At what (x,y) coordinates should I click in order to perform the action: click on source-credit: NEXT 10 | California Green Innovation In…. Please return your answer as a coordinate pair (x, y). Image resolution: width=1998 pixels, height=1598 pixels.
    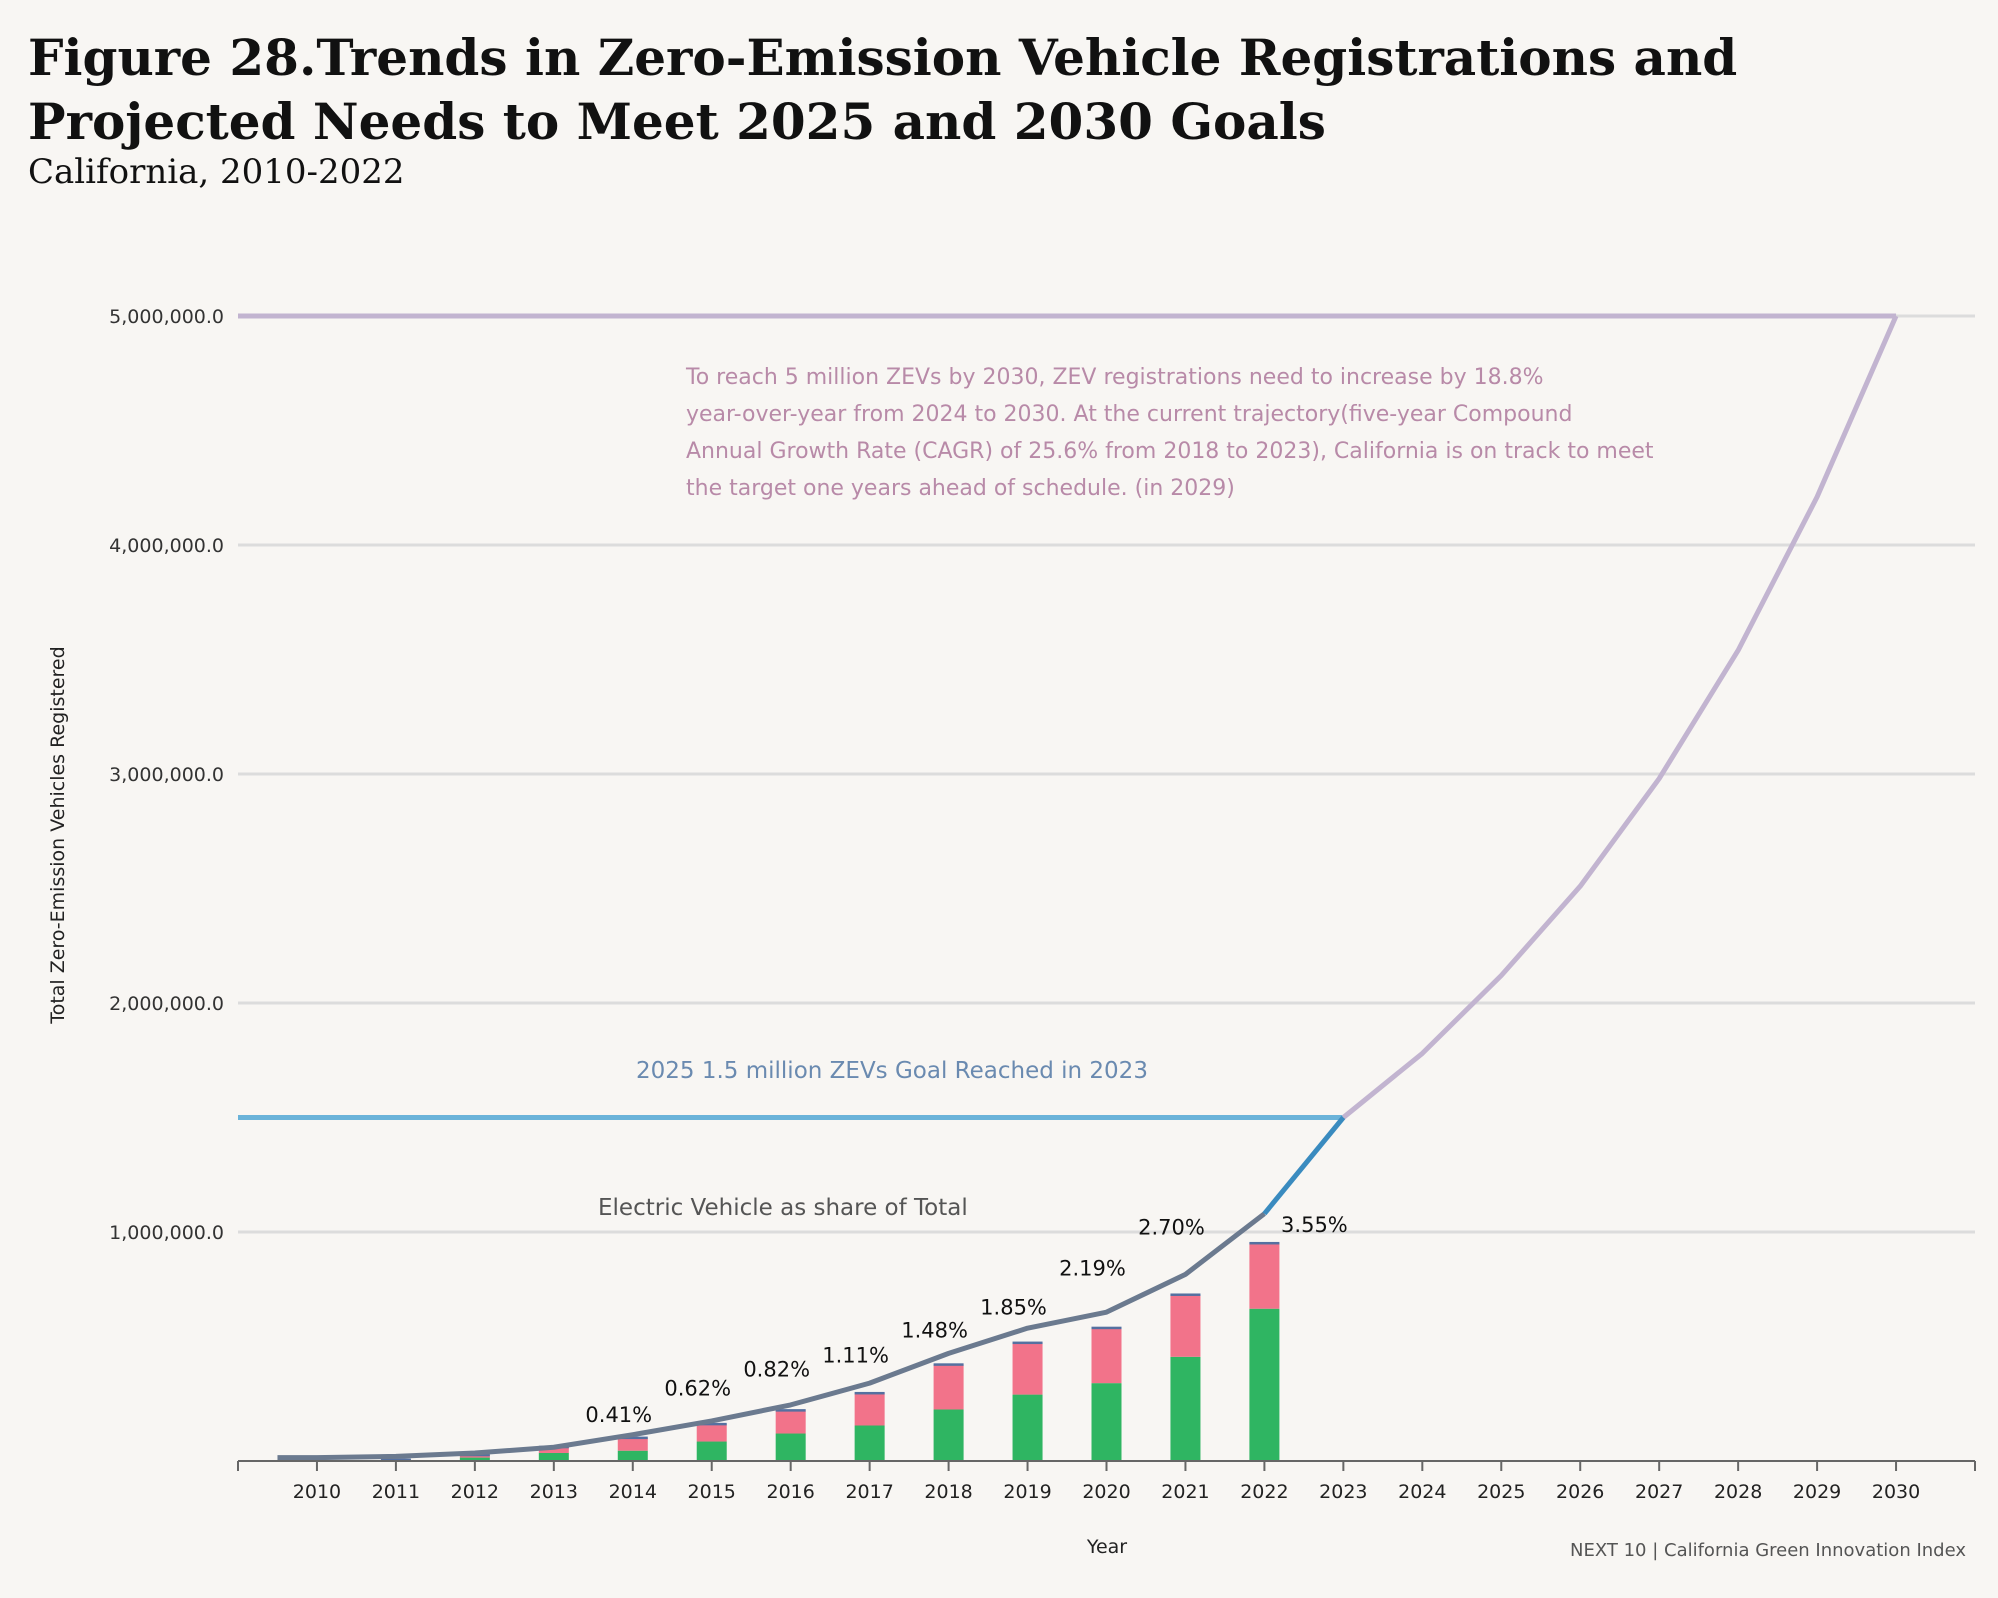
    Looking at the image, I should click on (1768, 1550).